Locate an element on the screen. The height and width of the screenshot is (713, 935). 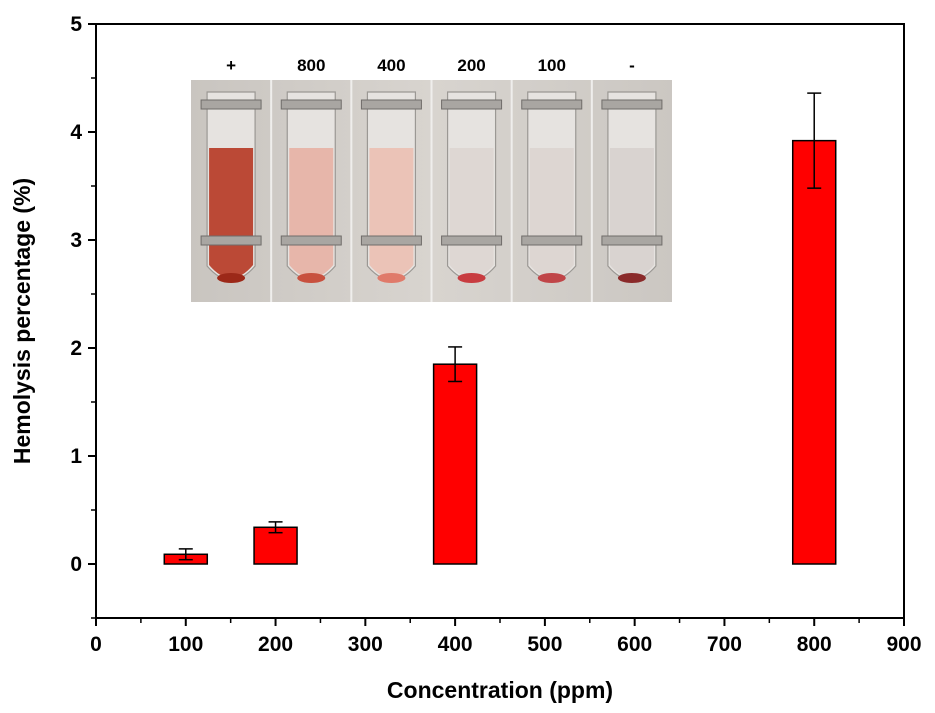
x-axis-title: Concentration (ppm) is located at coordinates (500, 690).